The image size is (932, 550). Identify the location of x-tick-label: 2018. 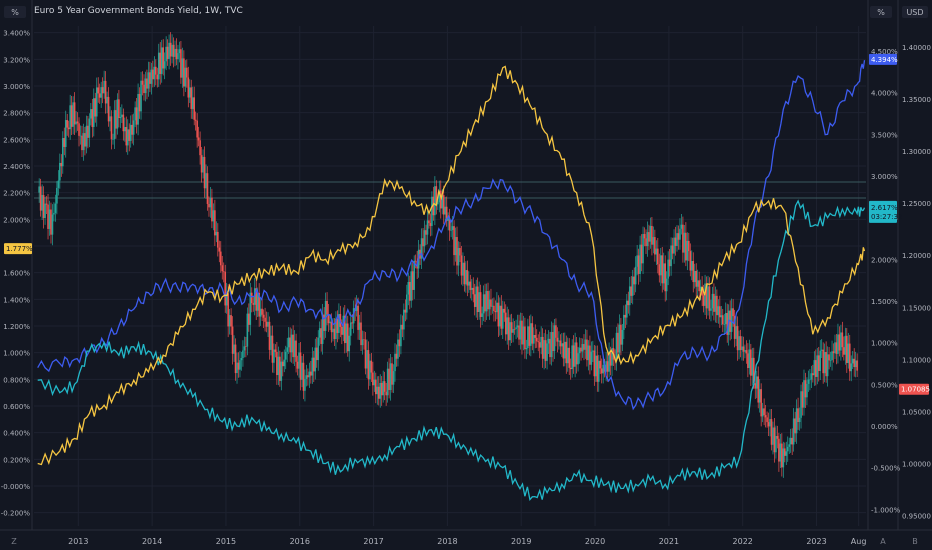
(447, 541).